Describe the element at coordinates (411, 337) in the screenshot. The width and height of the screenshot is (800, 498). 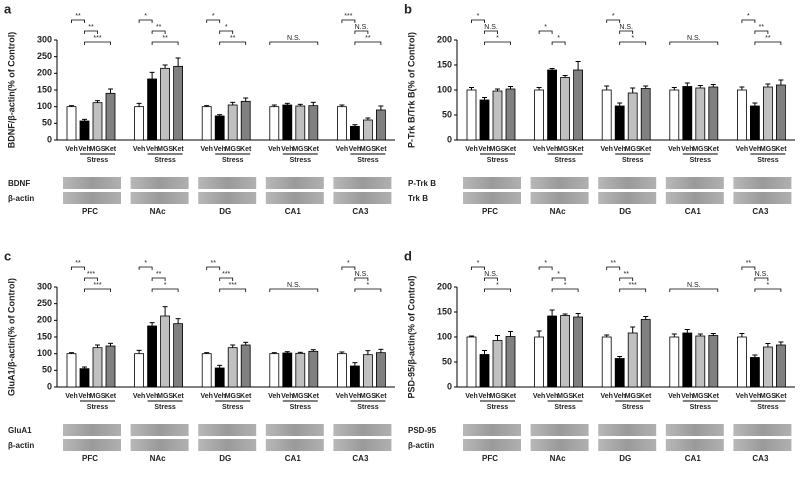
I see `y-axis-label: PSD-95/β-actin(% of Control)` at that location.